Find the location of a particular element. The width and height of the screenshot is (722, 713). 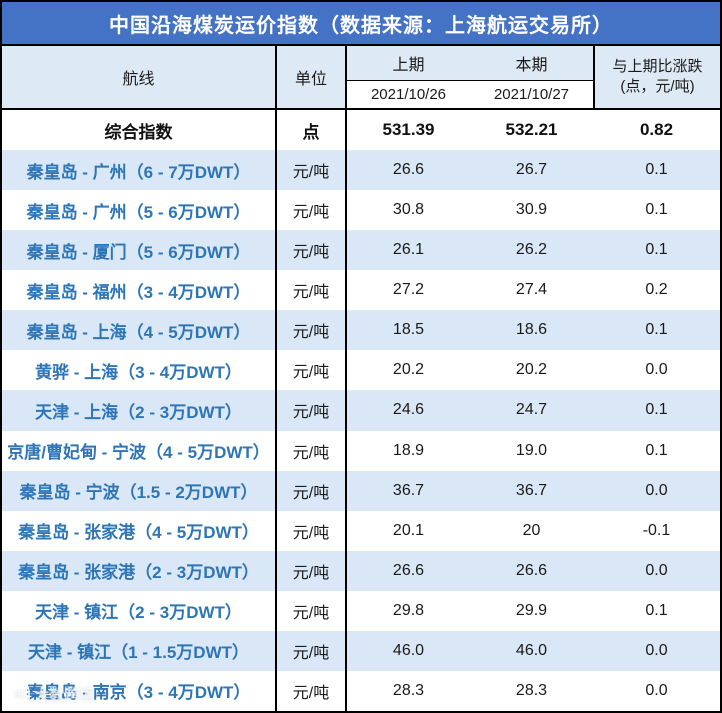

header-curr-date: 2021/10/27 is located at coordinates (531, 94).